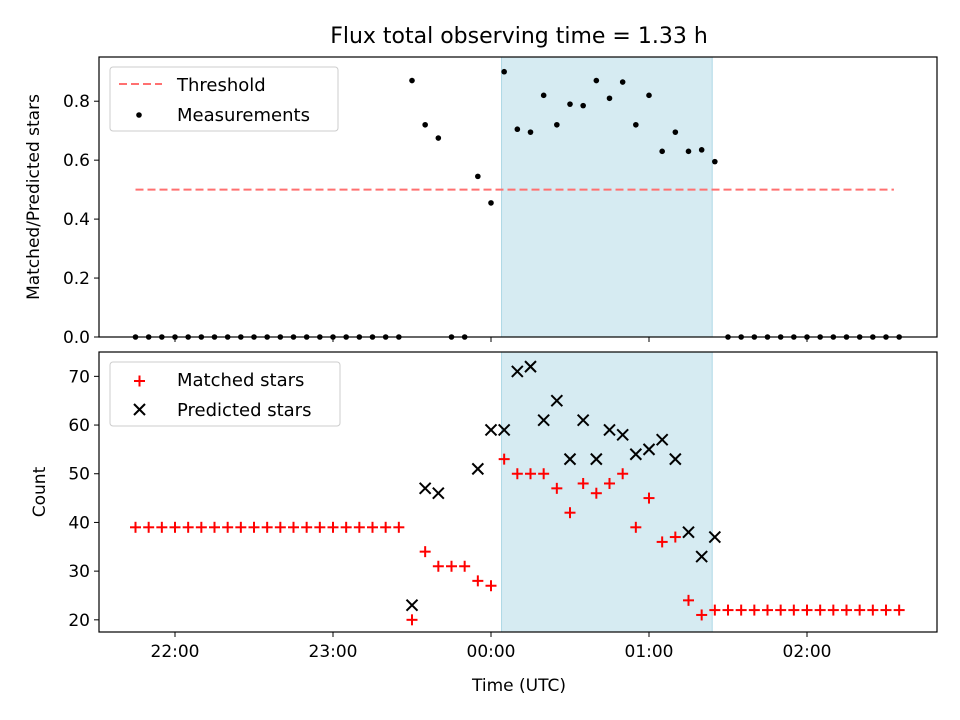 The height and width of the screenshot is (720, 960). I want to click on x-tick-label: 22:00, so click(175, 652).